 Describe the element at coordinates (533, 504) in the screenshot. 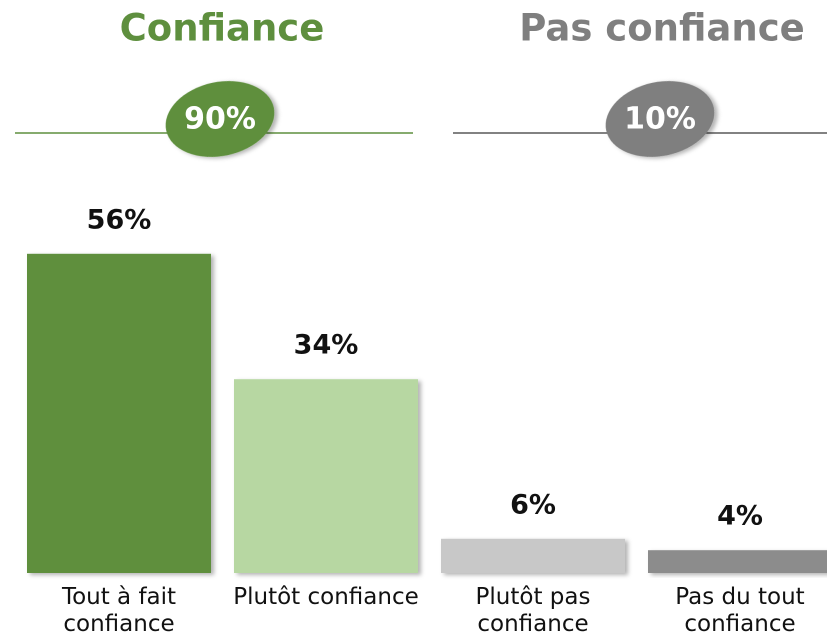

I see `value-label: 6%` at that location.